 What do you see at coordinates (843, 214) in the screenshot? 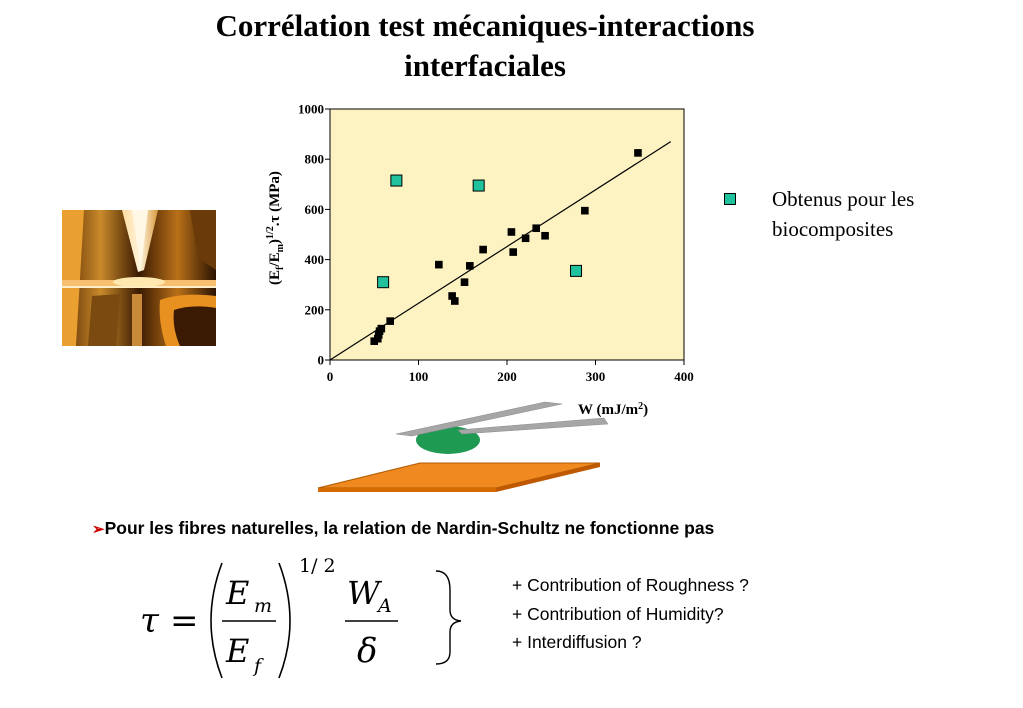
I see `legend-label: Obtenus pour les biocomposites` at bounding box center [843, 214].